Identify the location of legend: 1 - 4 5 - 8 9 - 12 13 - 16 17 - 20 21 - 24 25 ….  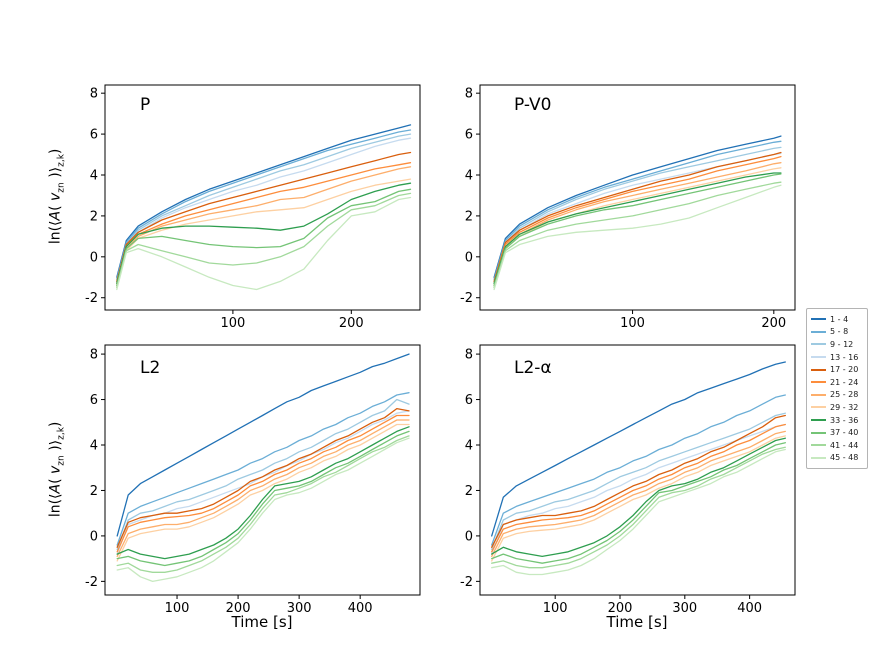
(837, 389).